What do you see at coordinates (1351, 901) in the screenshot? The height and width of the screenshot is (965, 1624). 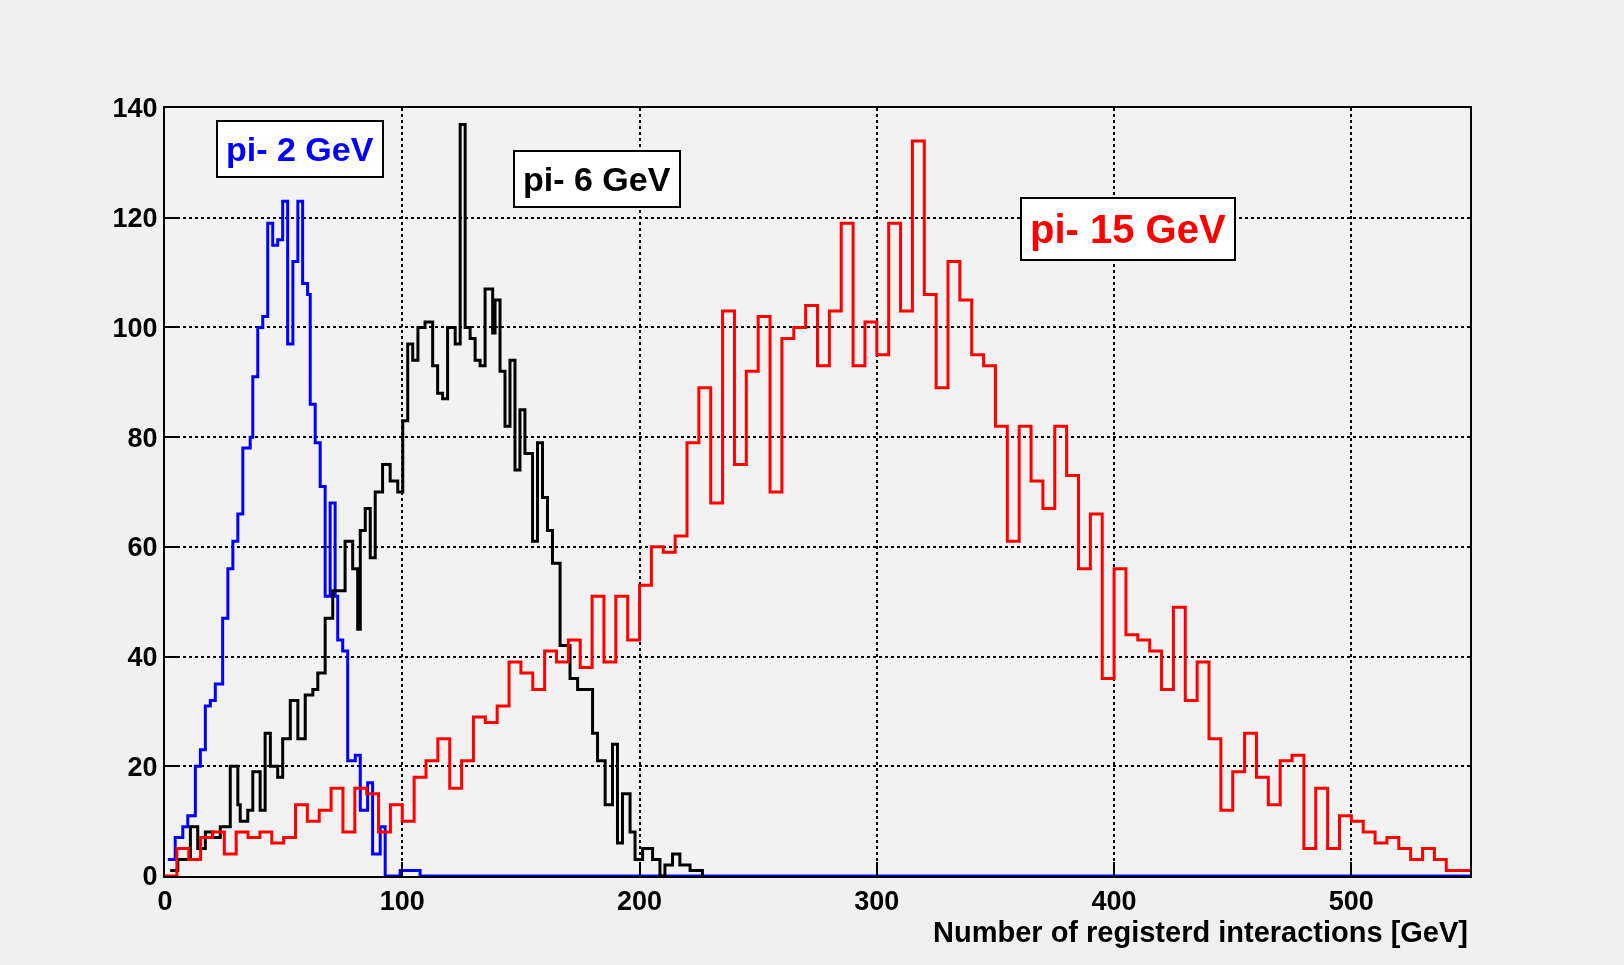 I see `x-tick-label: 500` at bounding box center [1351, 901].